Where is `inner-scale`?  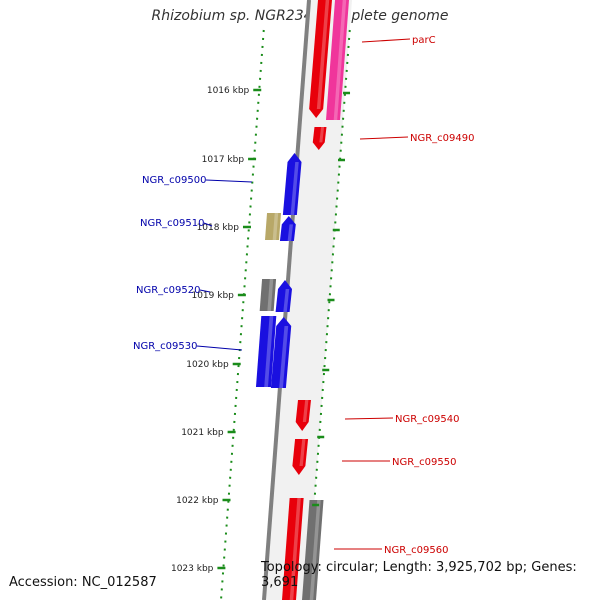 inner-scale is located at coordinates (242, 314).